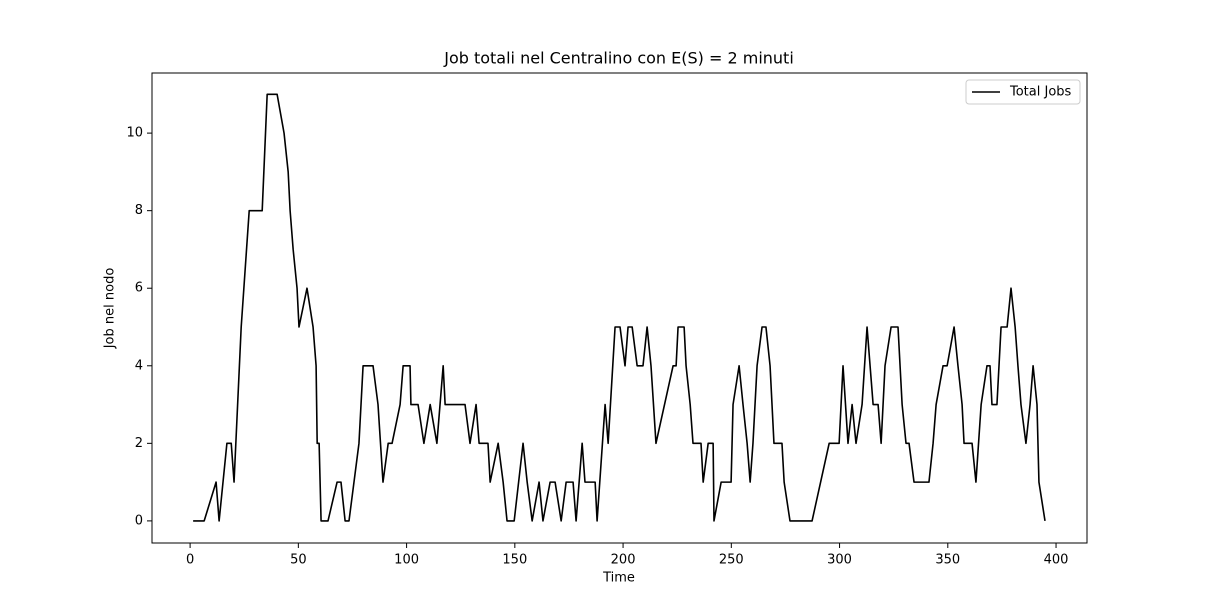  I want to click on legend-box, so click(1023, 92).